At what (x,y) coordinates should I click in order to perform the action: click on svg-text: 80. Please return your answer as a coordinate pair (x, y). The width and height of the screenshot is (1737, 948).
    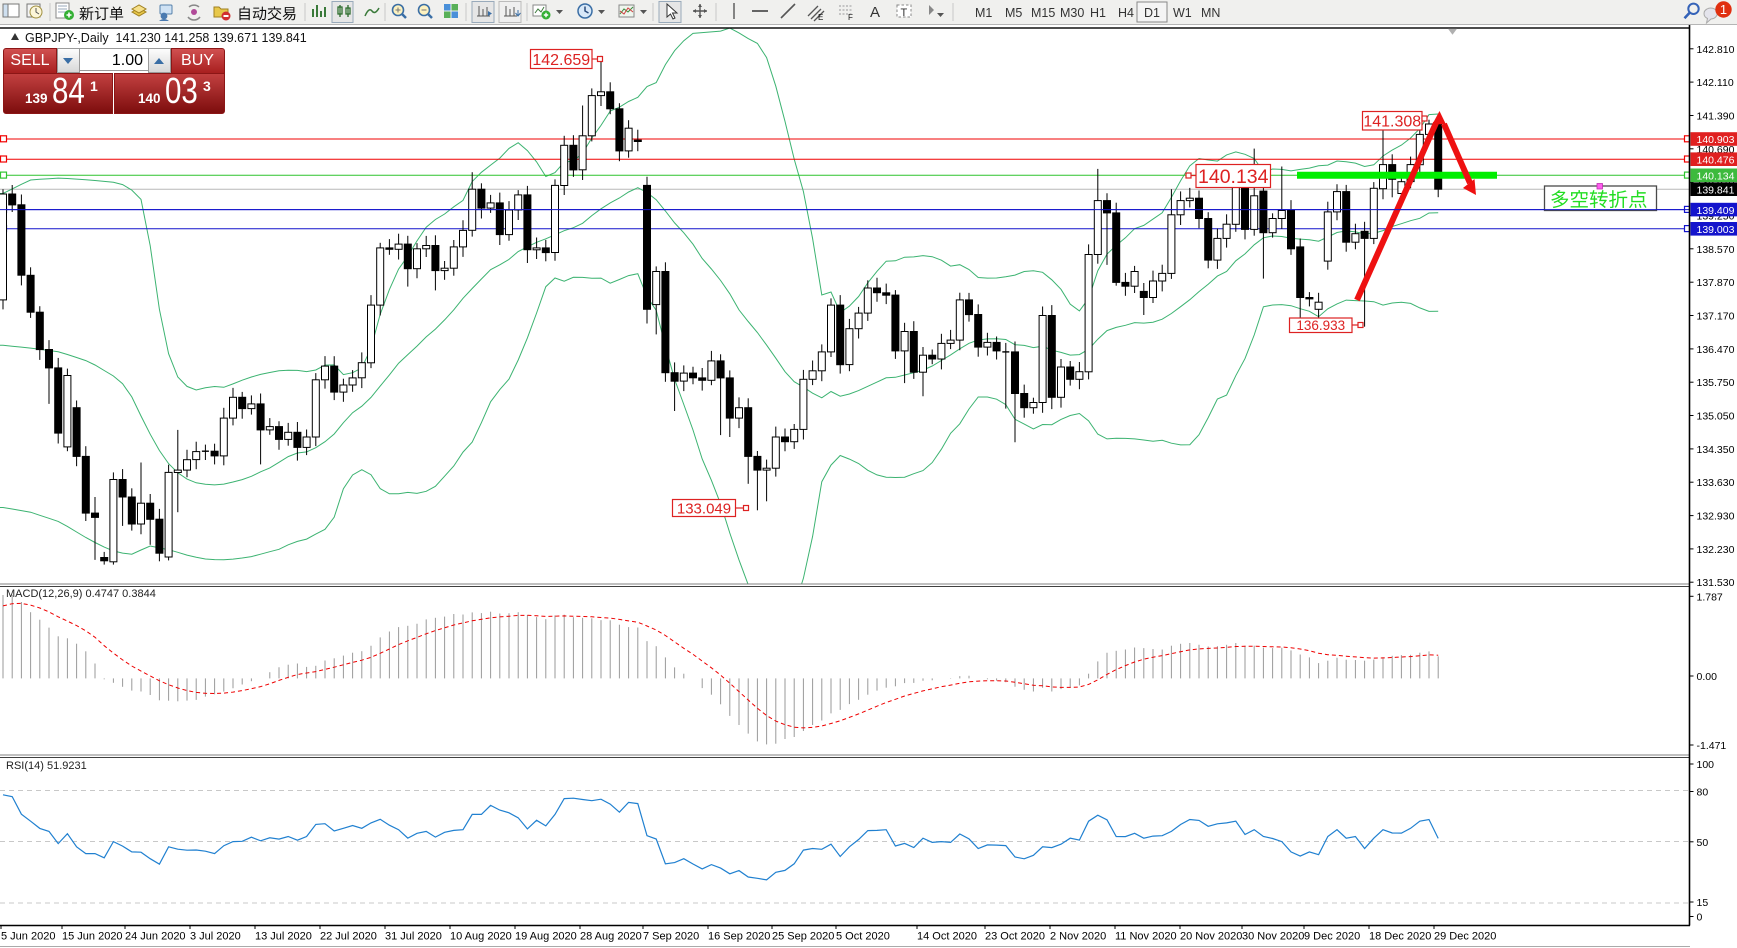
    Looking at the image, I should click on (1703, 793).